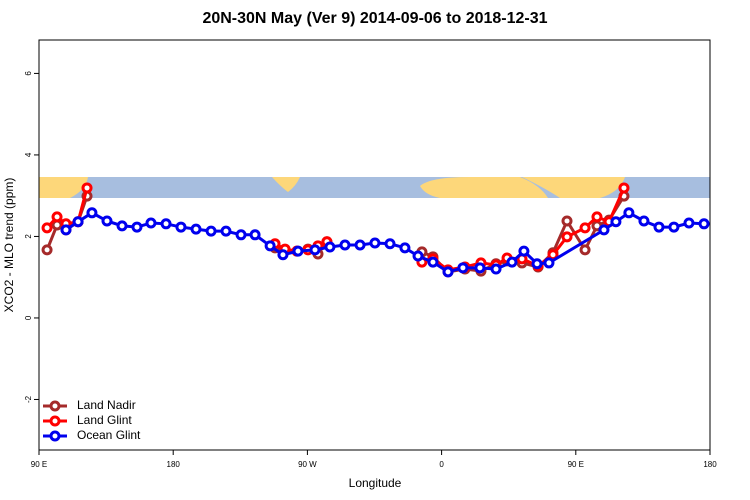 The height and width of the screenshot is (500, 750). I want to click on y-tick-label: 2, so click(28, 236).